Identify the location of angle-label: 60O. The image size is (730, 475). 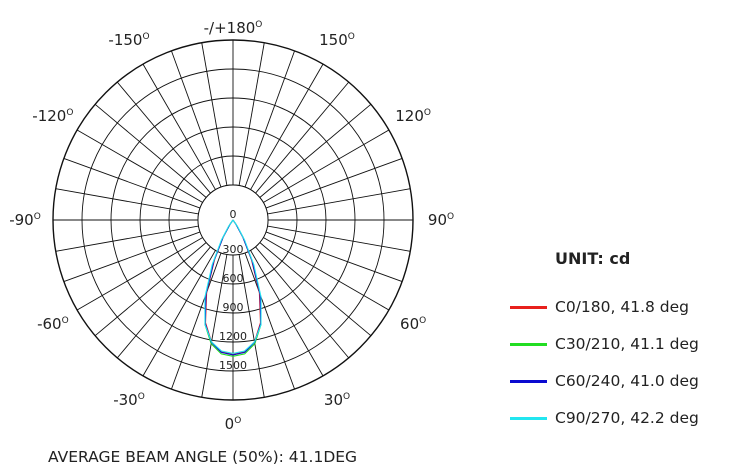
(413, 324).